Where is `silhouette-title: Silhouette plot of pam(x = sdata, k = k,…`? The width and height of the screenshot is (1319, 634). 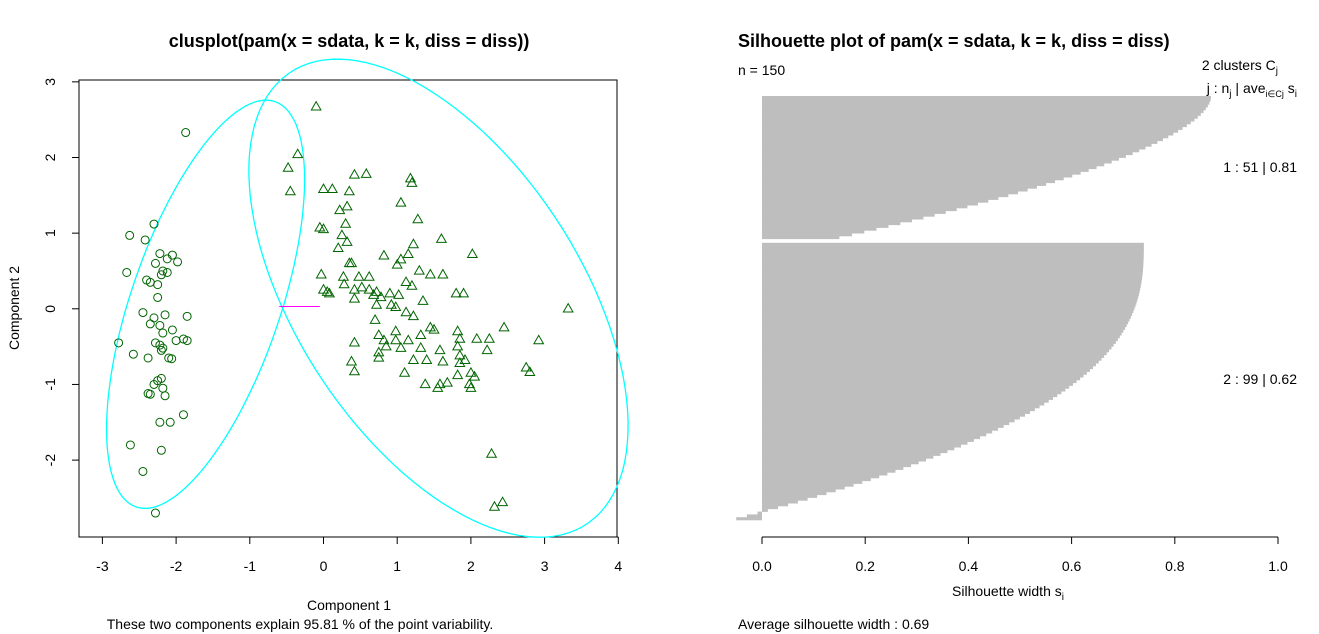 silhouette-title: Silhouette plot of pam(x = sdata, k = k,… is located at coordinates (954, 41).